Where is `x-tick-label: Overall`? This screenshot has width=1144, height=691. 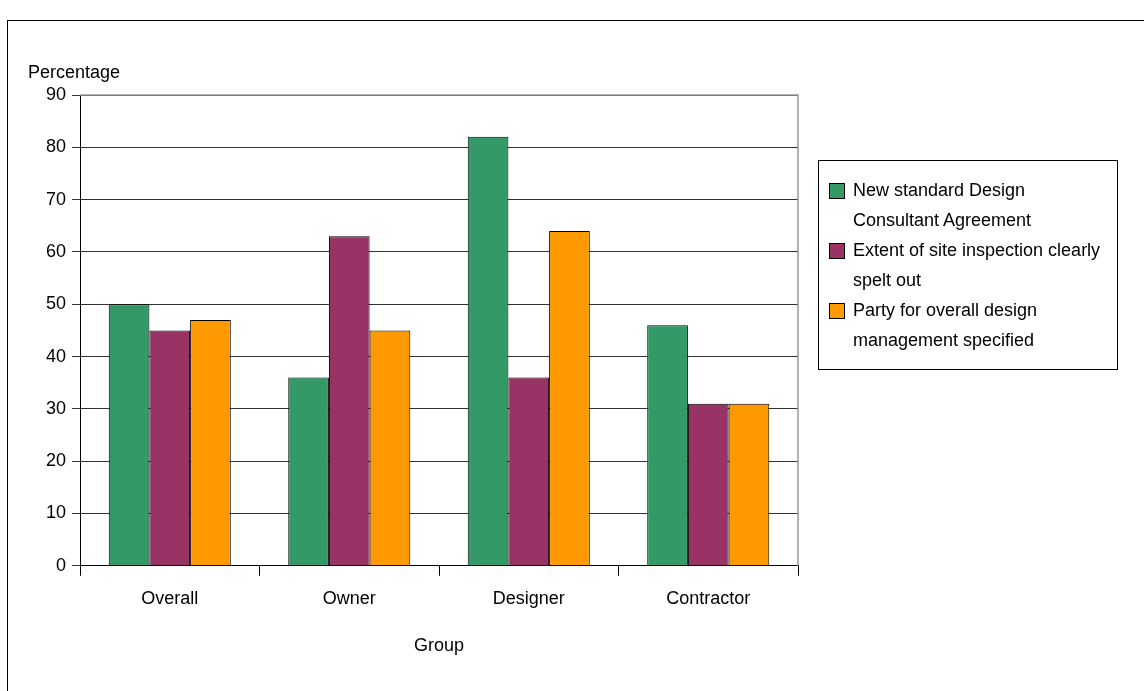 x-tick-label: Overall is located at coordinates (170, 597).